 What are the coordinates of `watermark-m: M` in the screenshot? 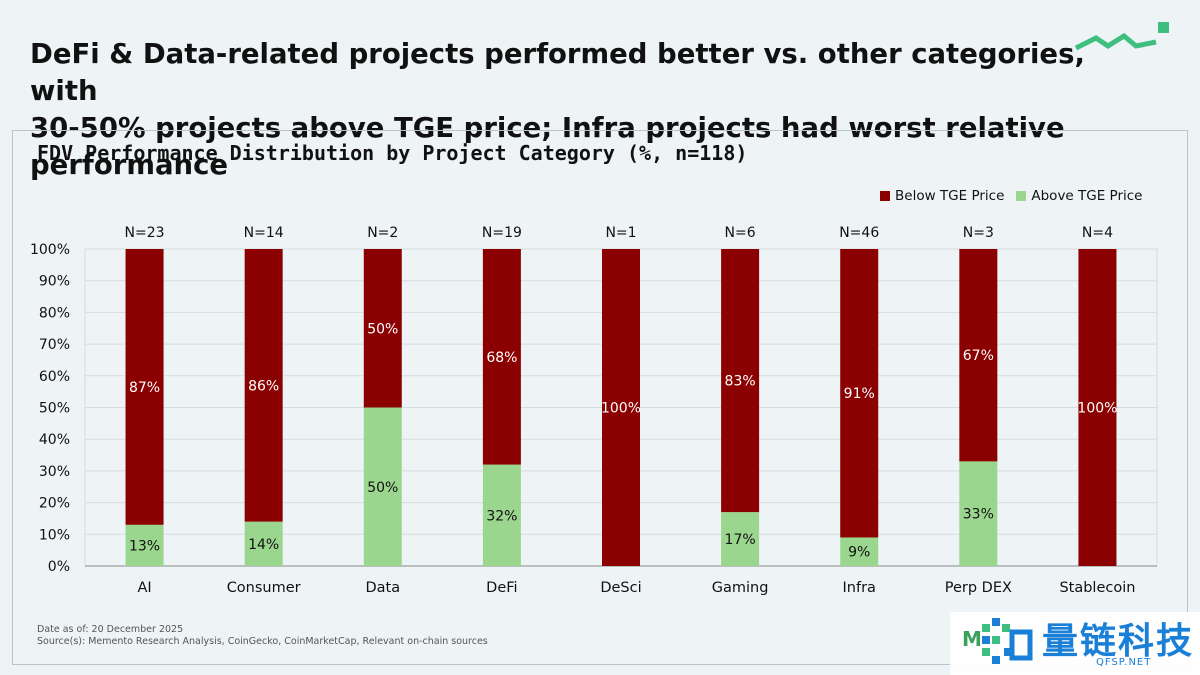 It's located at (972, 639).